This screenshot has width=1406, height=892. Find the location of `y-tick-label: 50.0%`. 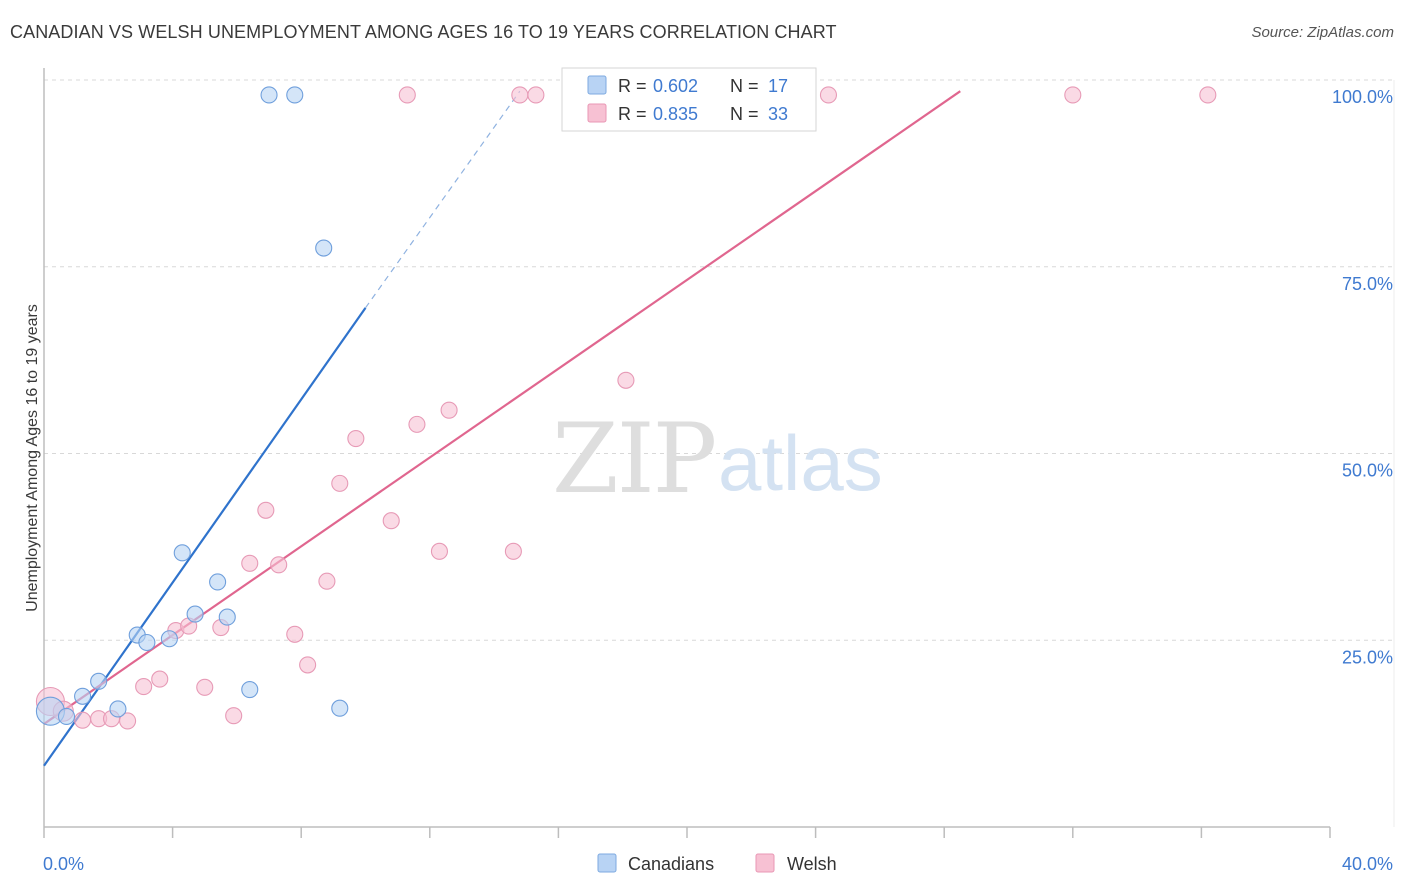

y-tick-label: 50.0% is located at coordinates (1367, 471).